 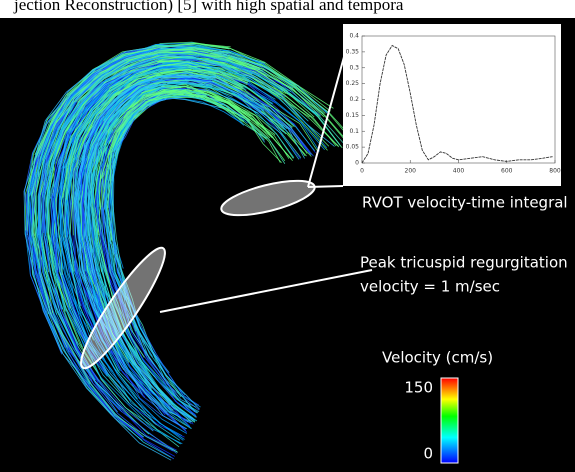 I want to click on tr-ellipse, so click(x=123, y=308).